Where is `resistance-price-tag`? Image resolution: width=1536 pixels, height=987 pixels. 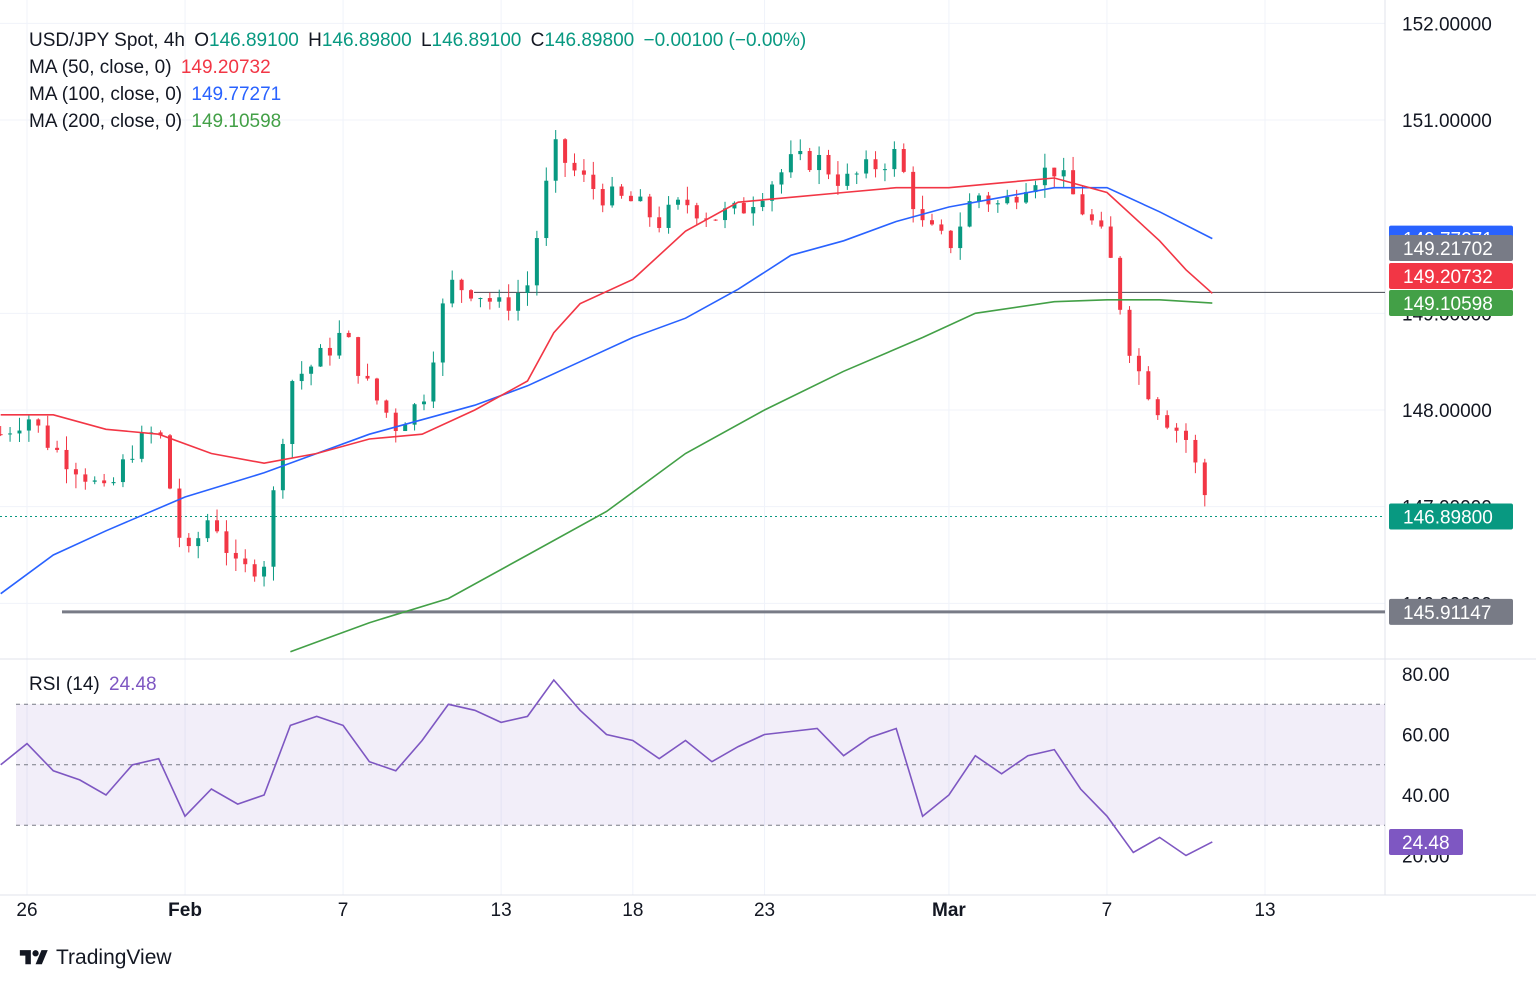 resistance-price-tag is located at coordinates (1451, 248).